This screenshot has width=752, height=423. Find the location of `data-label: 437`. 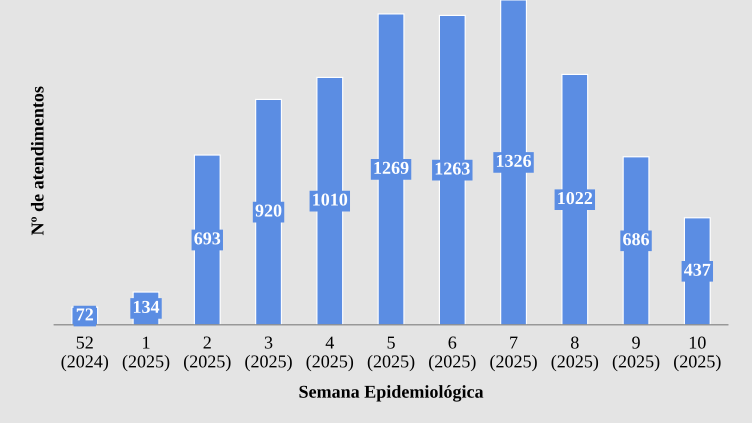

data-label: 437 is located at coordinates (697, 270).